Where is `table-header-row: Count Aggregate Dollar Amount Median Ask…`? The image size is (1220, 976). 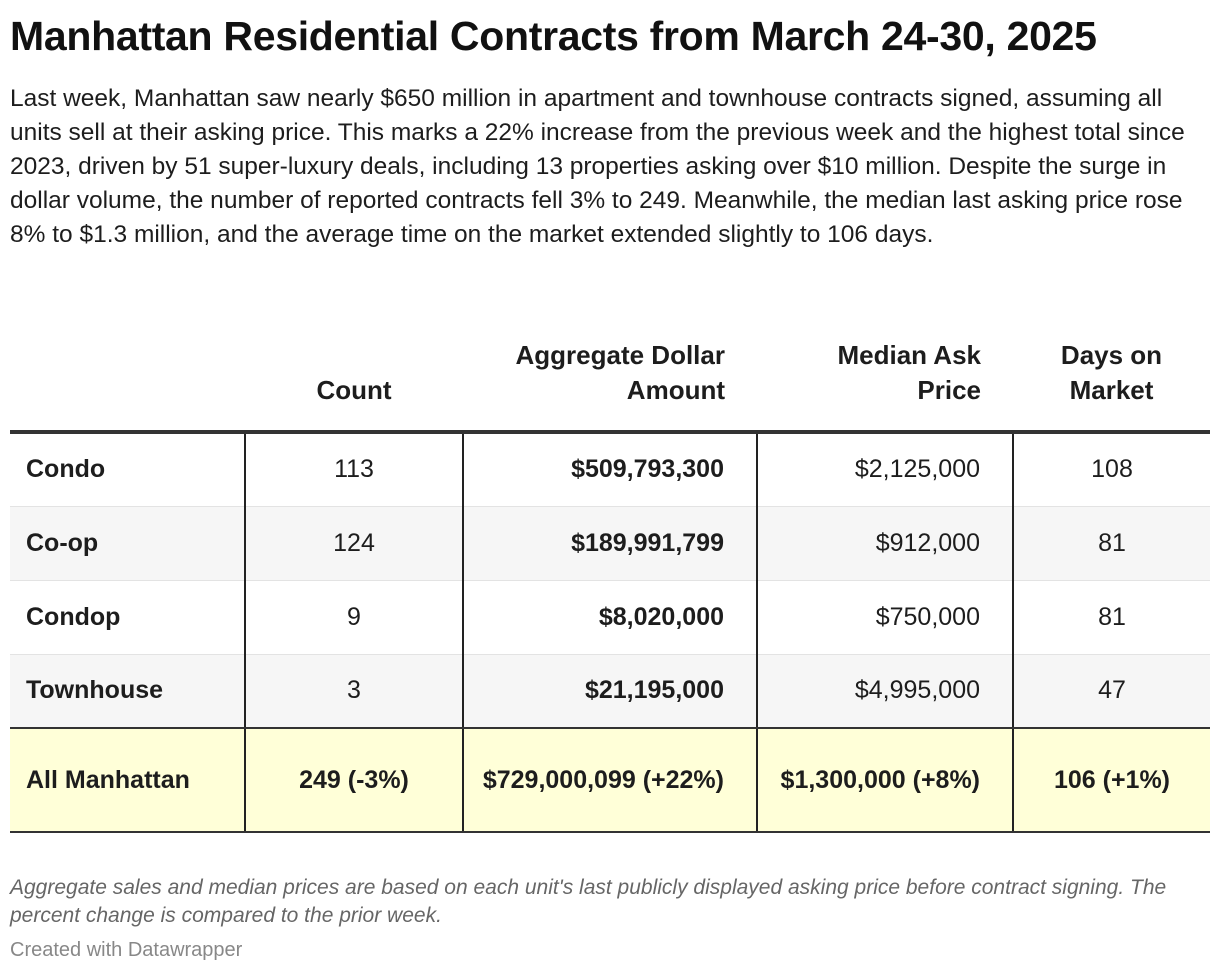 table-header-row: Count Aggregate Dollar Amount Median Ask… is located at coordinates (610, 386).